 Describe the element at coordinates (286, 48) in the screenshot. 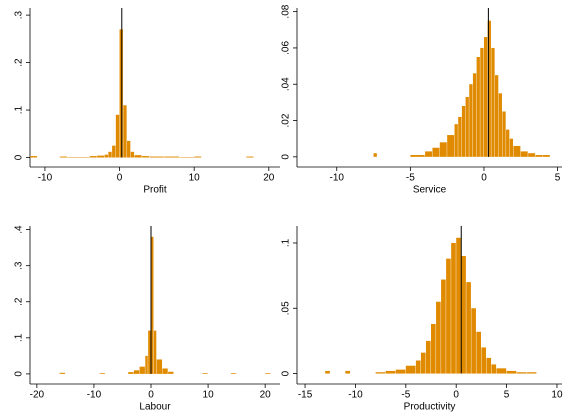

I see `y-tick-label: .06` at that location.